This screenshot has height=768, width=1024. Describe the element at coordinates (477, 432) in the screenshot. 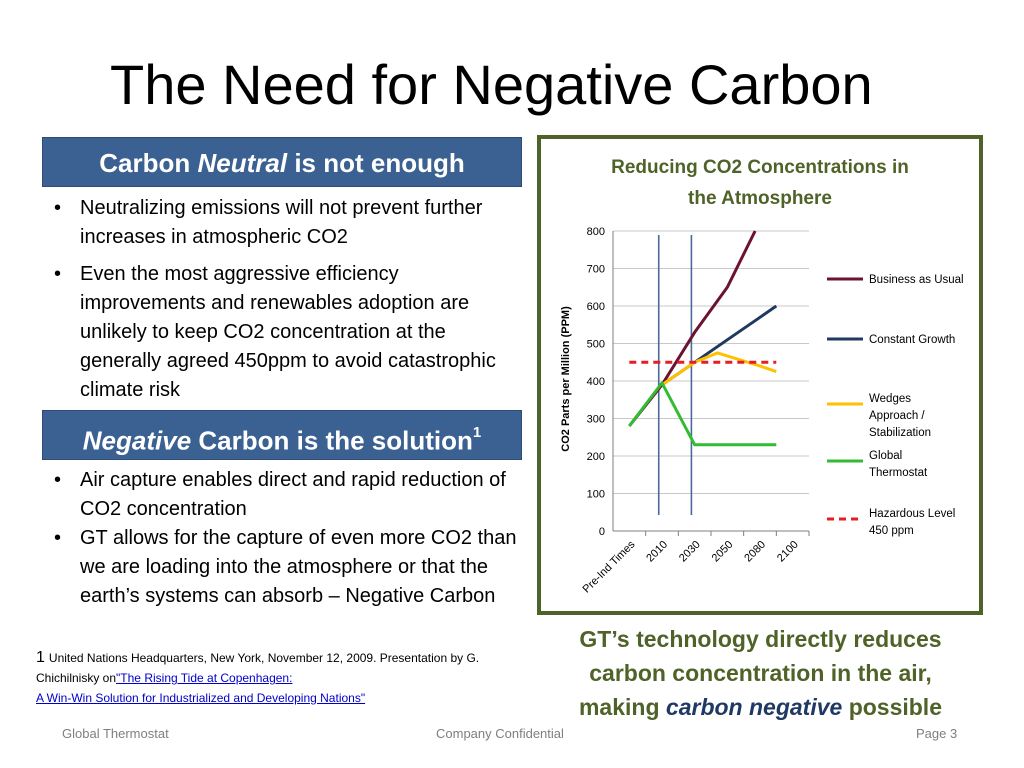

I see `banner2-footnote-marker: 1` at that location.